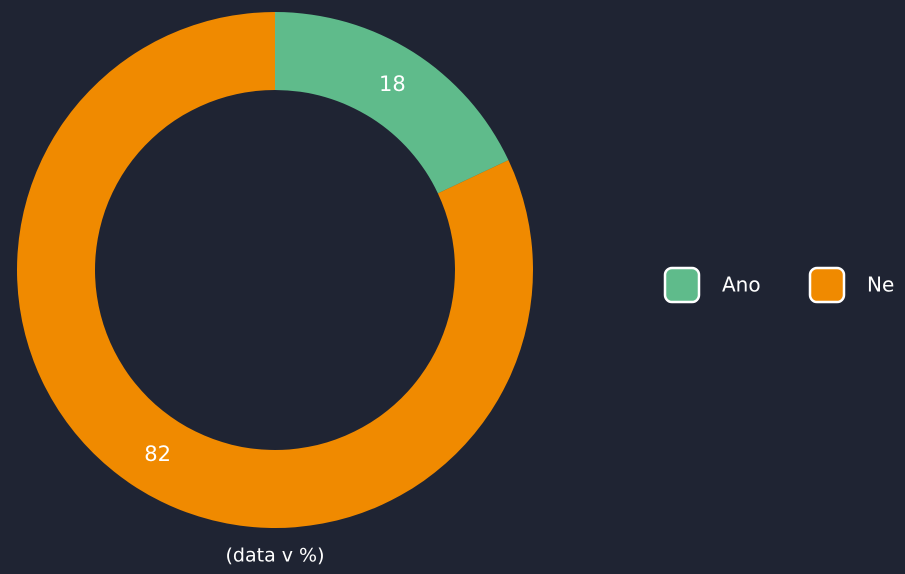  I want to click on data-label: 18, so click(392, 84).